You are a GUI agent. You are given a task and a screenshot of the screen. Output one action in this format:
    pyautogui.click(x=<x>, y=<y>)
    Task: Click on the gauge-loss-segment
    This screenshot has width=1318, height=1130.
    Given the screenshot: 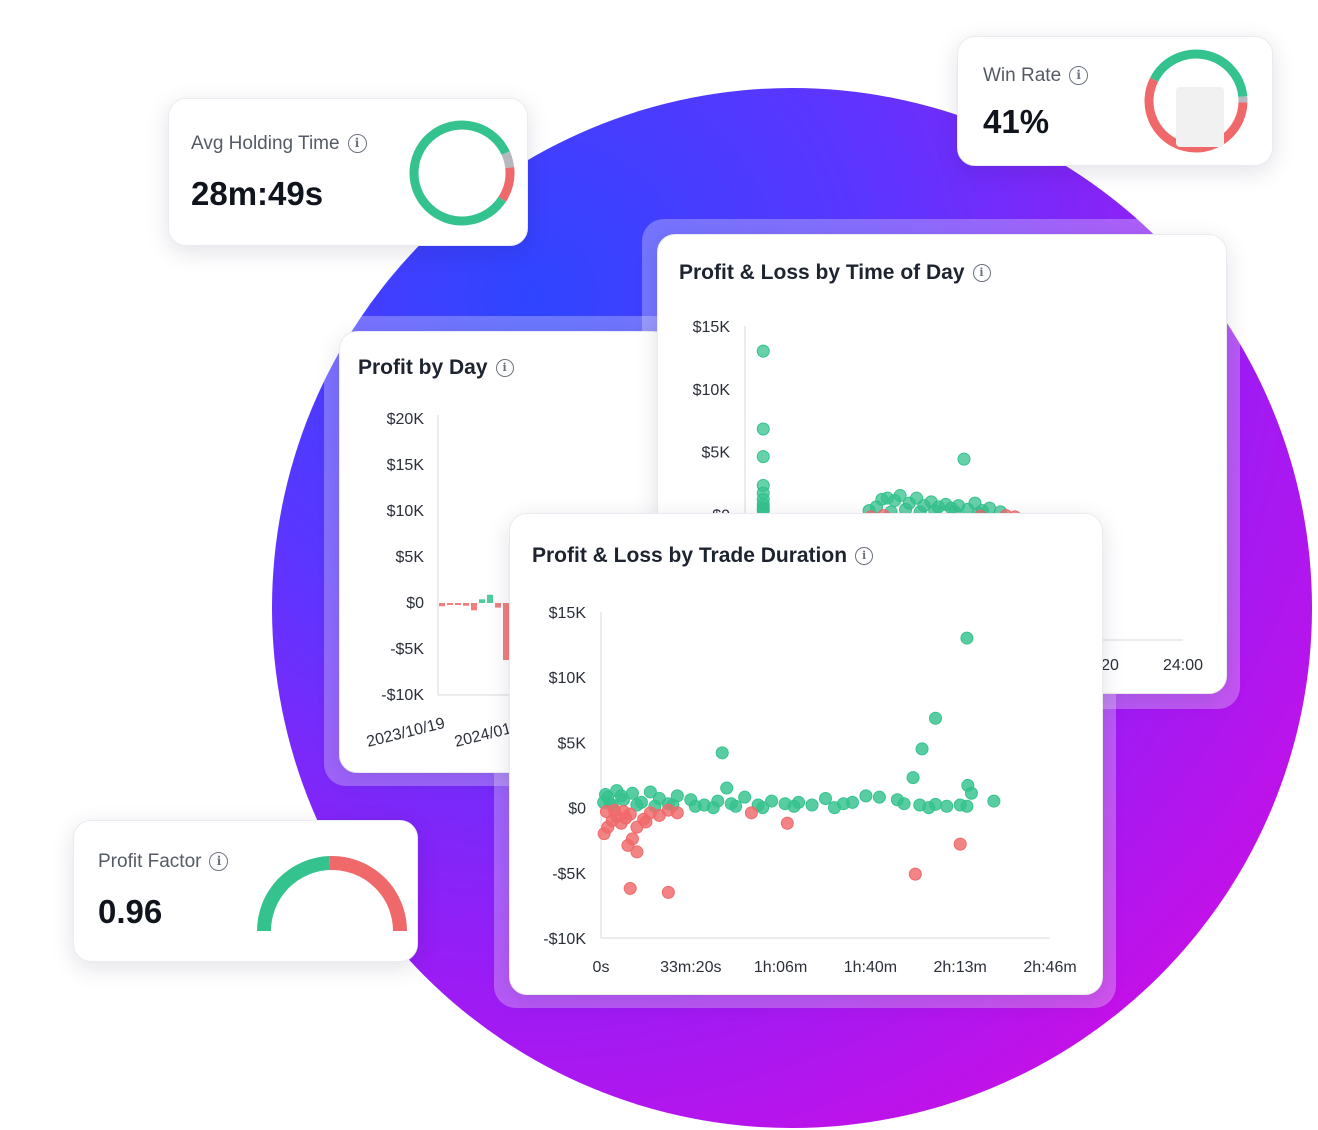 What is the action you would take?
    pyautogui.click(x=368, y=894)
    